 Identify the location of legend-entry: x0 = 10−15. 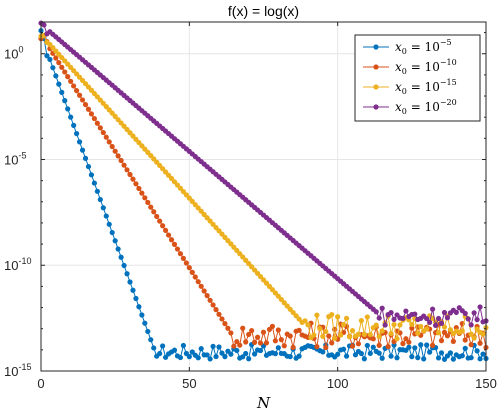
(410, 87).